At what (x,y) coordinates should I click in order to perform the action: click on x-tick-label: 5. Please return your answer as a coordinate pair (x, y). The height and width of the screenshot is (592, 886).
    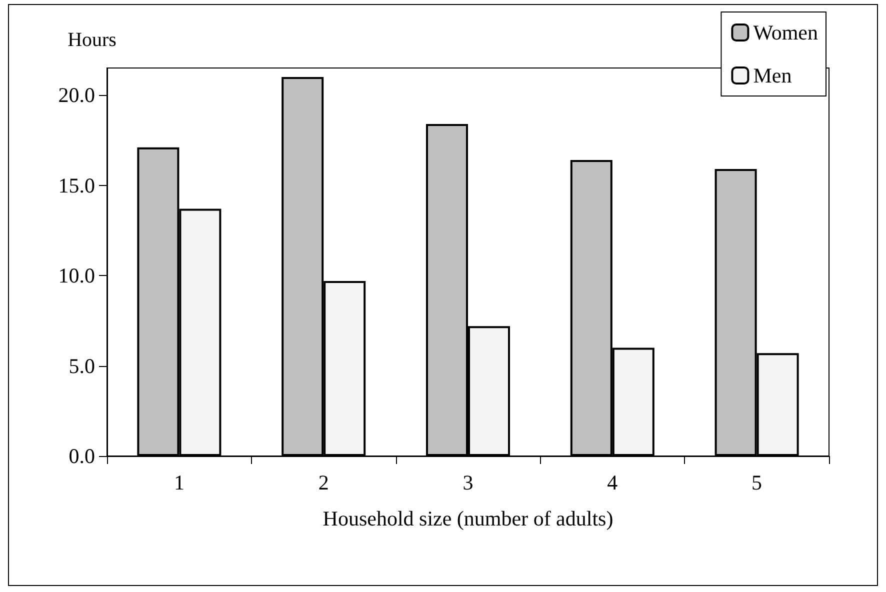
    Looking at the image, I should click on (757, 482).